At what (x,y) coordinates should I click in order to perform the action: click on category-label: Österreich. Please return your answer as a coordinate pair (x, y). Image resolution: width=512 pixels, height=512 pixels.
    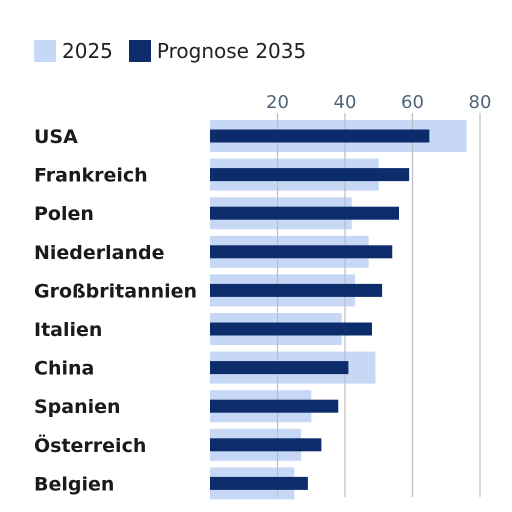
    Looking at the image, I should click on (90, 445).